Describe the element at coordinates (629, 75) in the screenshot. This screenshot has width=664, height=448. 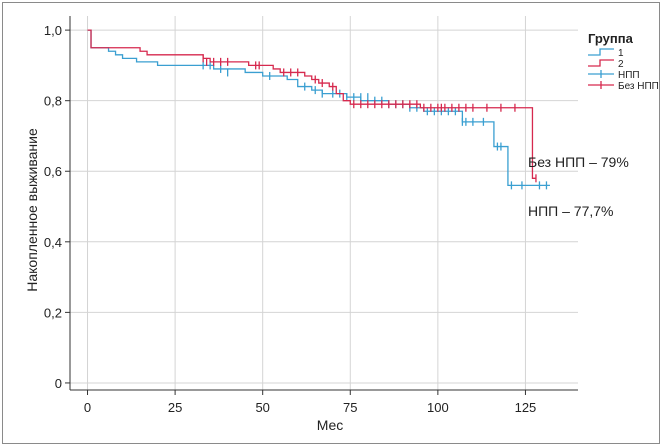
I see `legend-entry-label: НПП` at that location.